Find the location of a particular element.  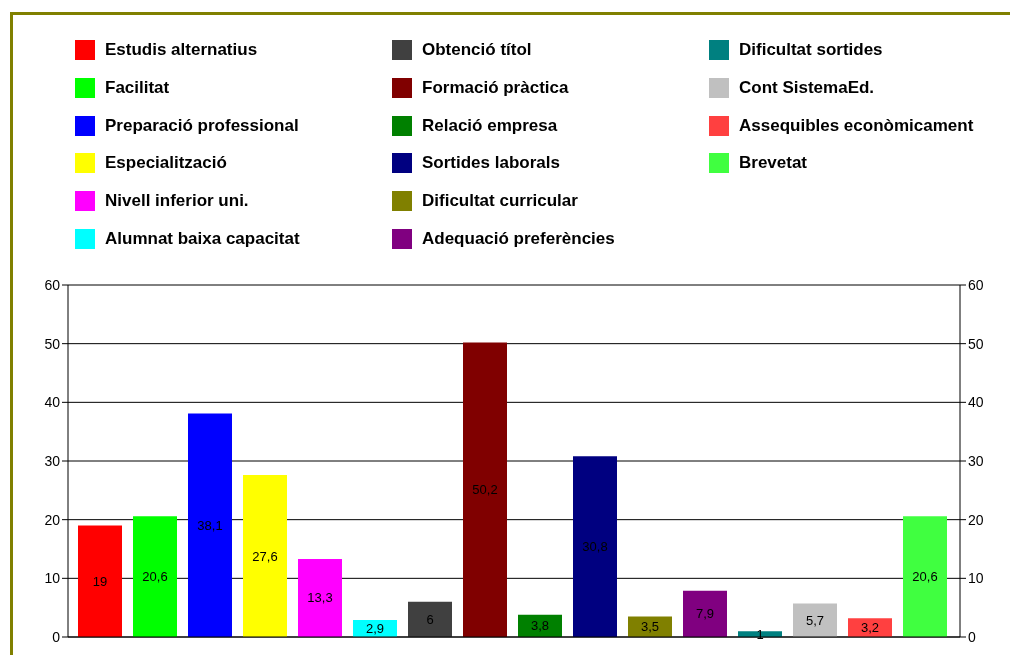

legend-label: Brevetat is located at coordinates (773, 163).